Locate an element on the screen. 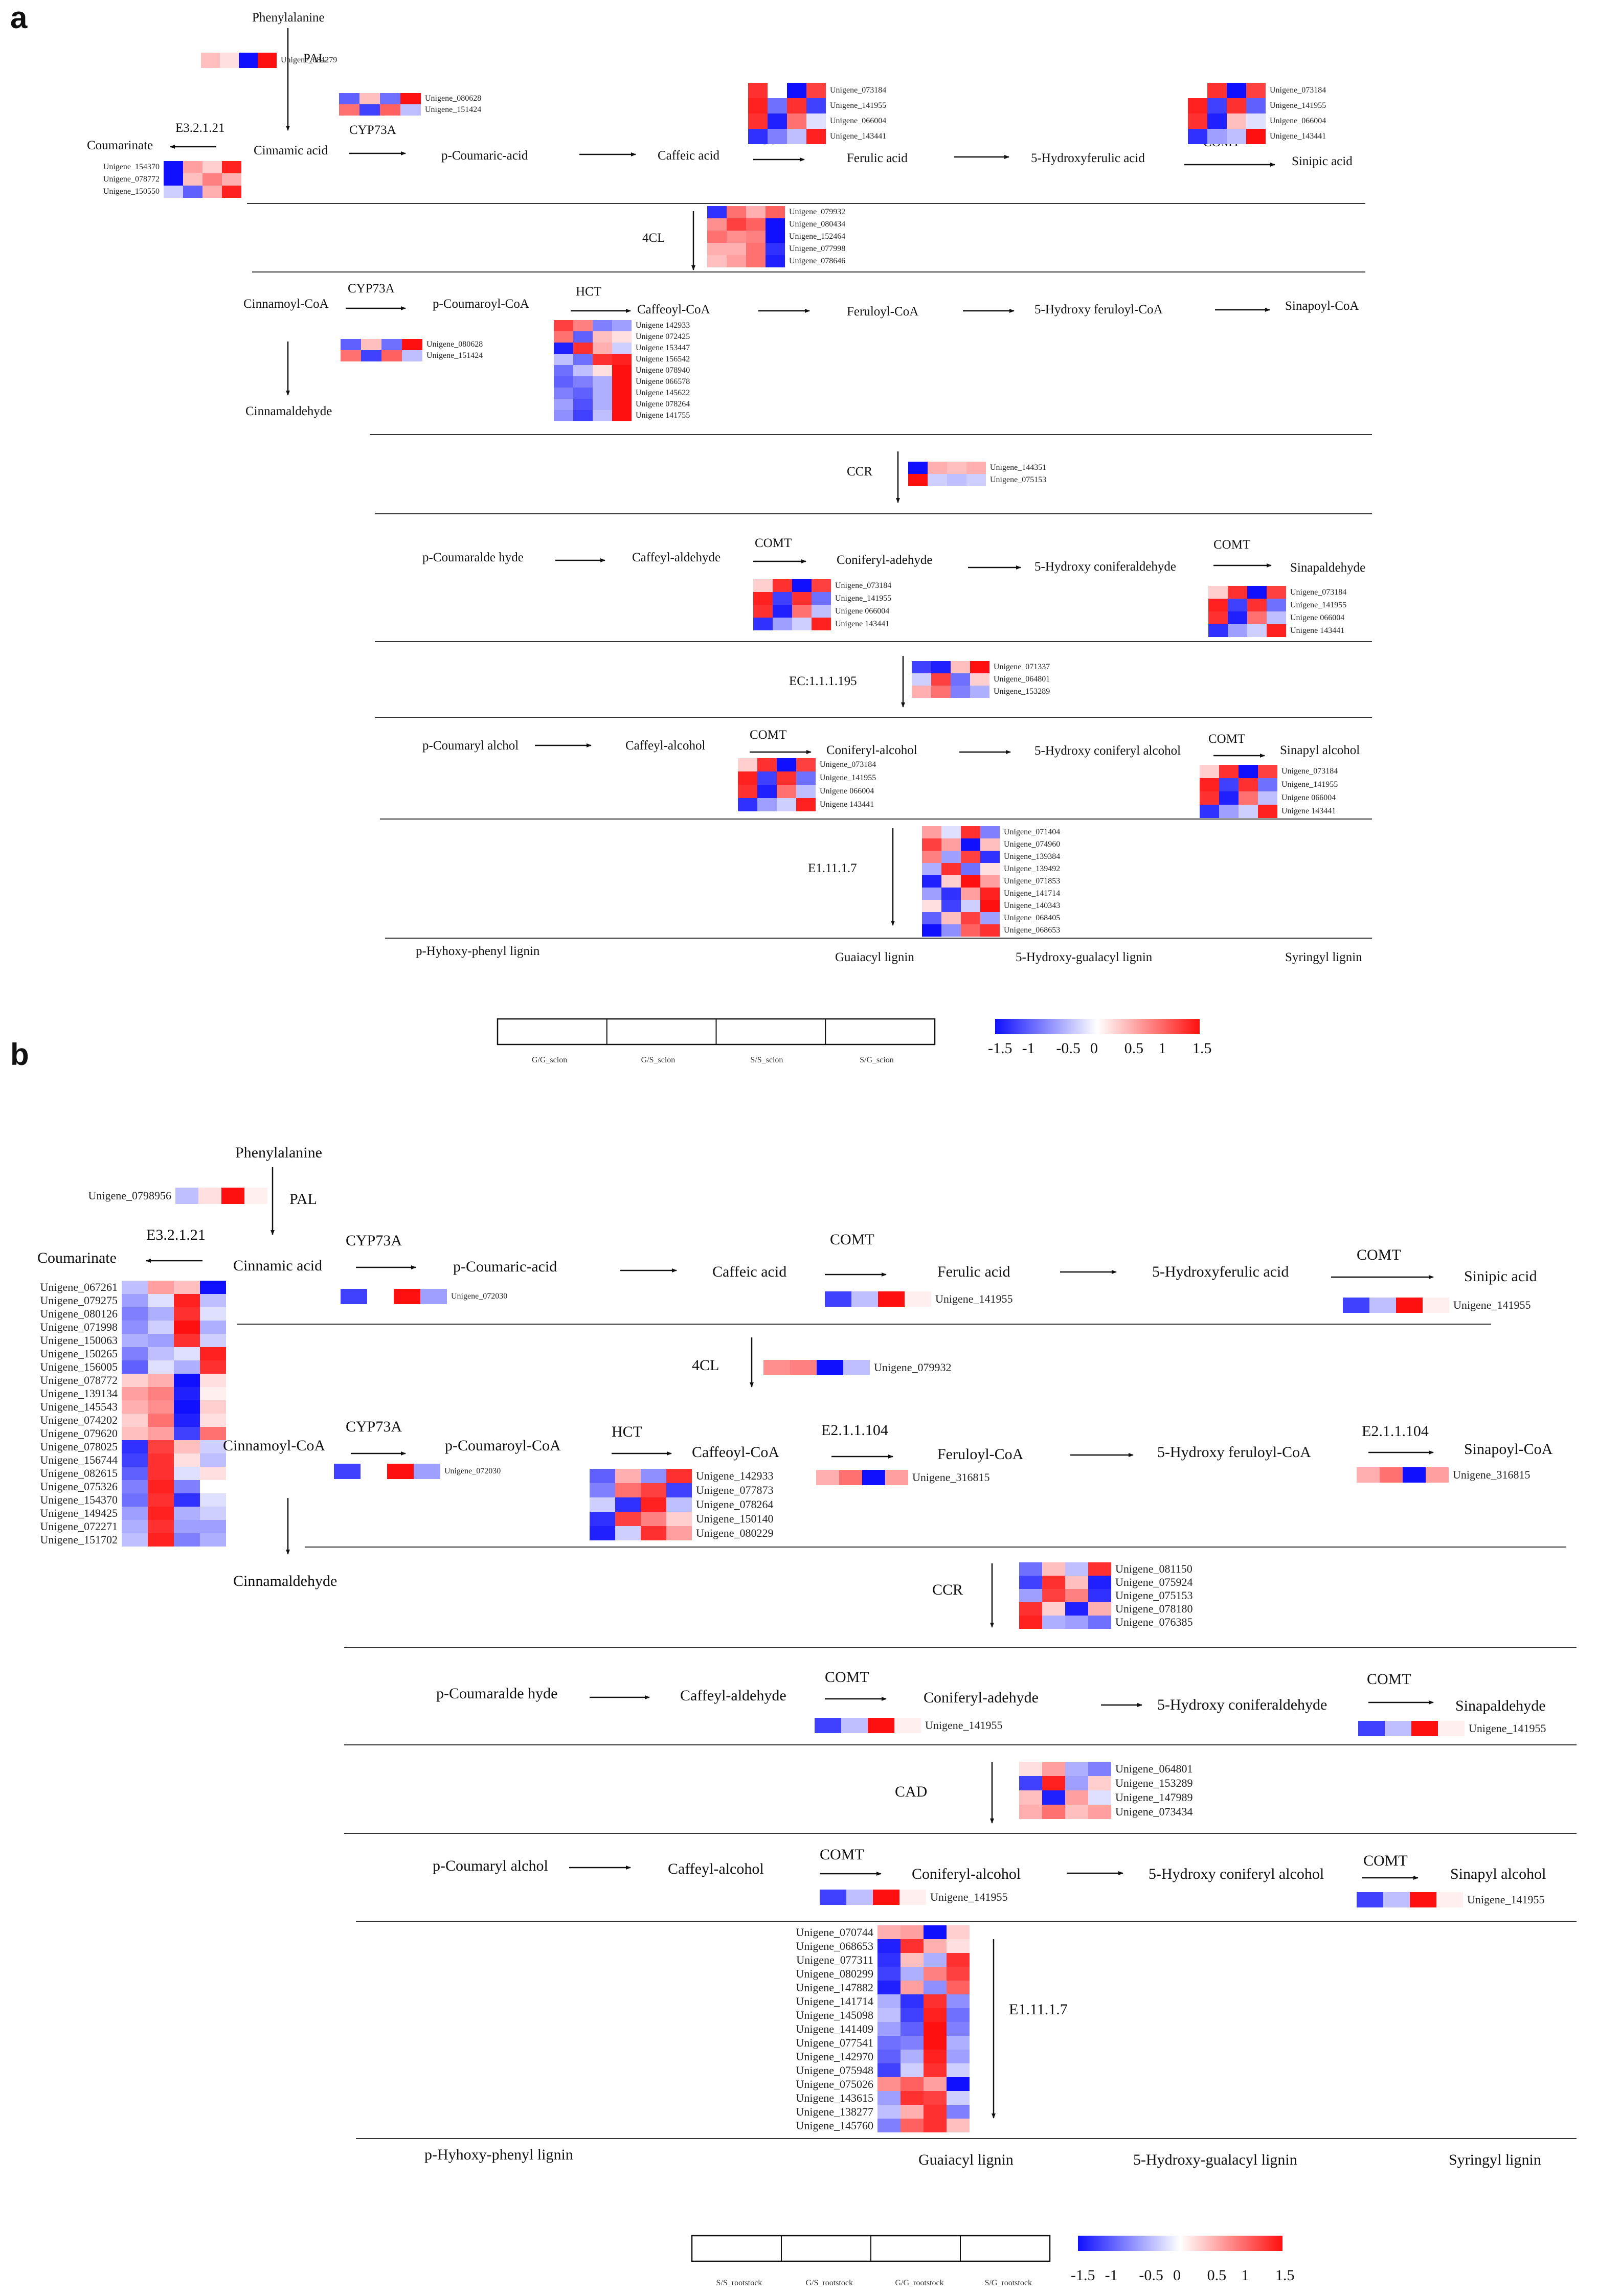  gene-label: Unigene_316815 is located at coordinates (1492, 1474).